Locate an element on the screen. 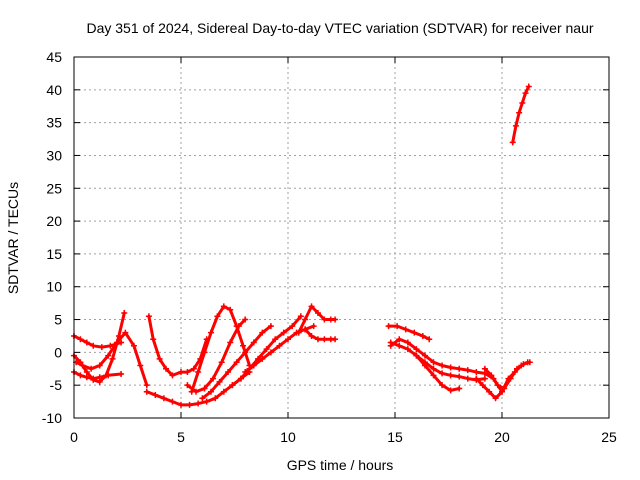 The height and width of the screenshot is (480, 640). x-tick-label: 15 is located at coordinates (395, 437).